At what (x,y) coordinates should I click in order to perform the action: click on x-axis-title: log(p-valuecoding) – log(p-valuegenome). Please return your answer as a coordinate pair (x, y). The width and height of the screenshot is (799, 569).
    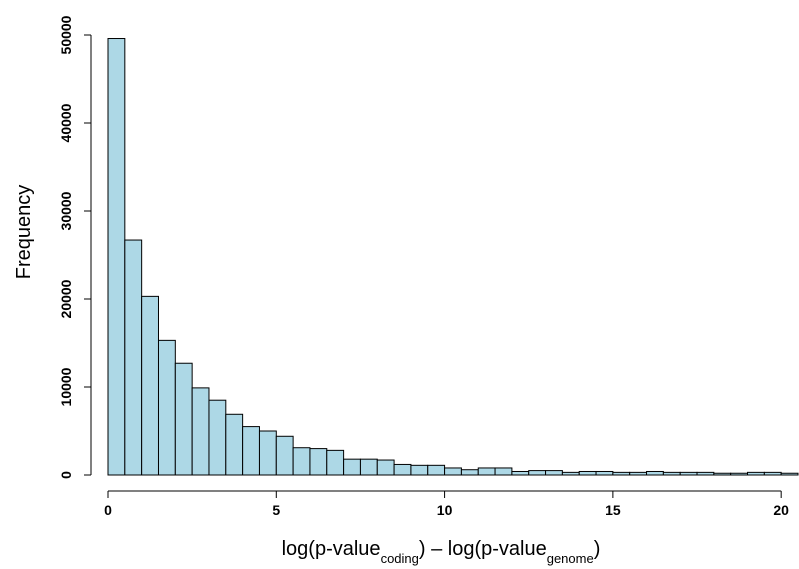
    Looking at the image, I should click on (441, 552).